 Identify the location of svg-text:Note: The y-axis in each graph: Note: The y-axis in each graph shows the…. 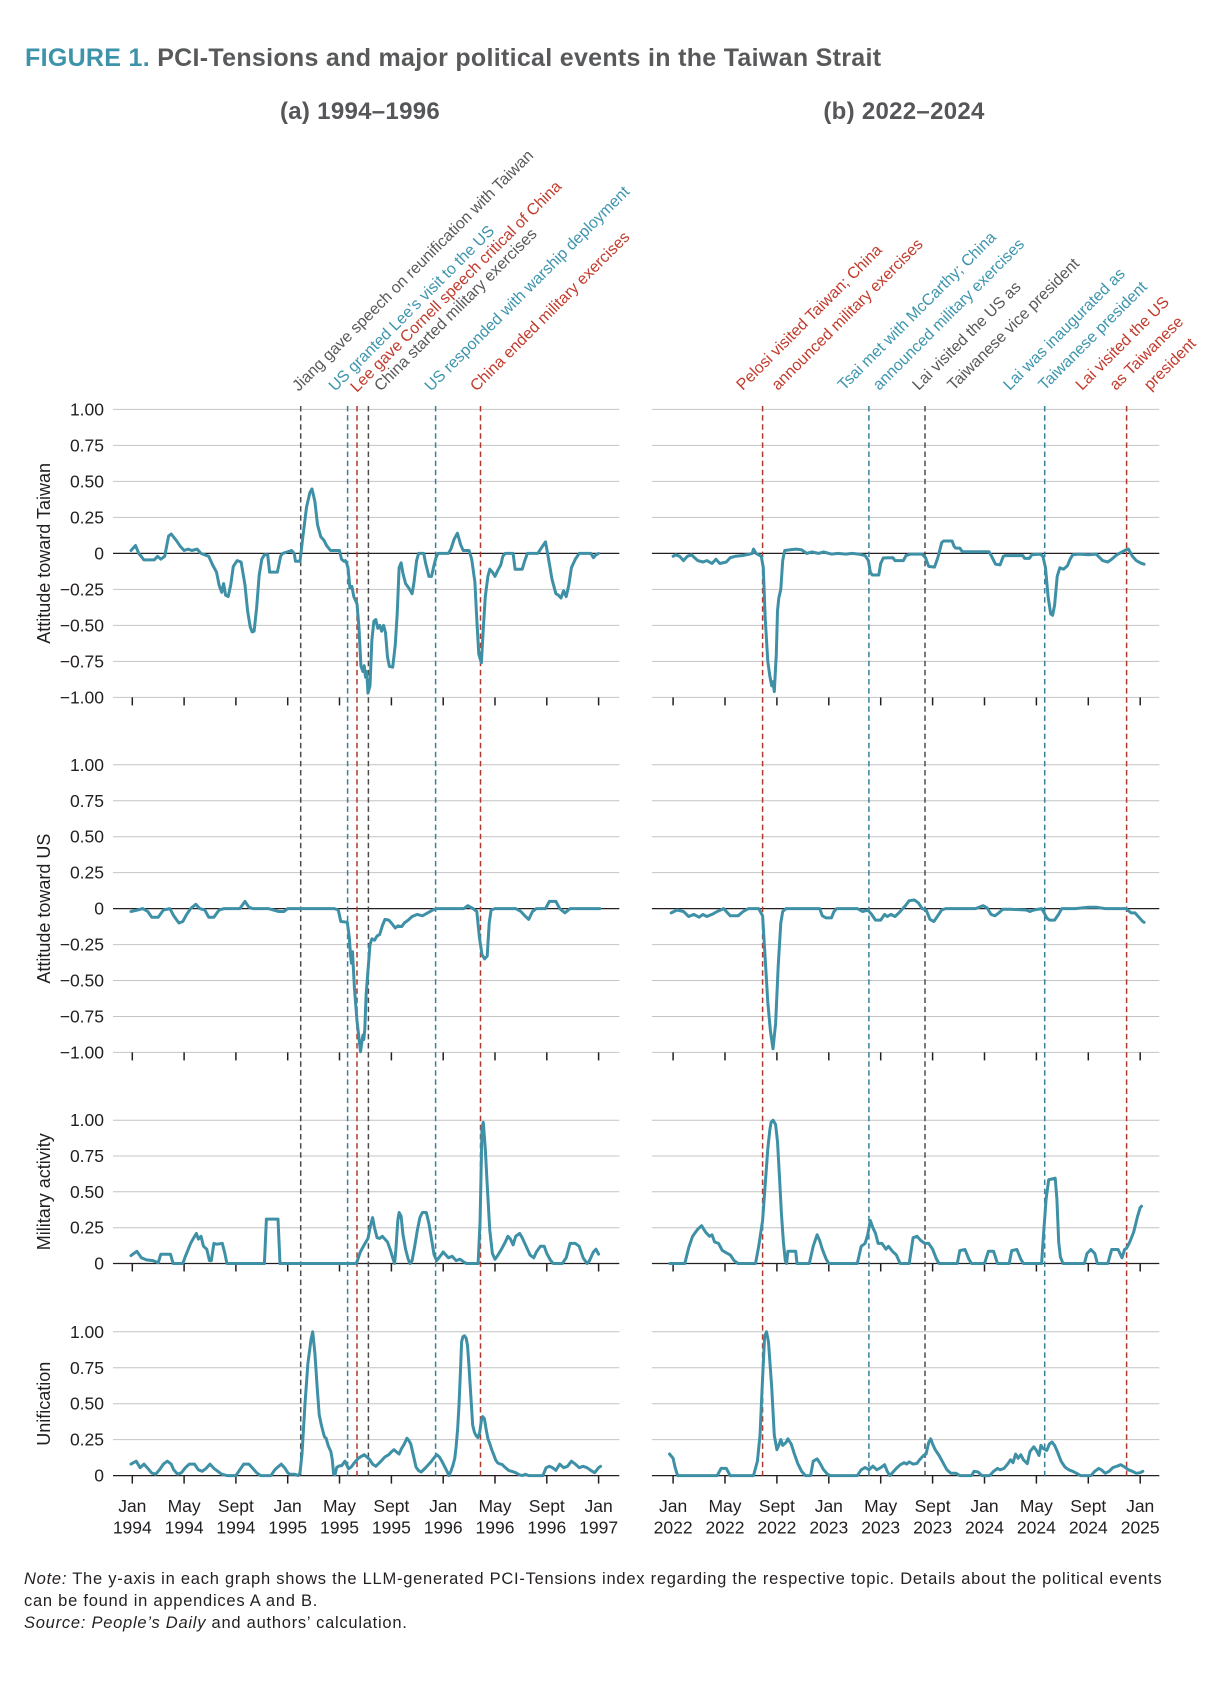
(593, 1579).